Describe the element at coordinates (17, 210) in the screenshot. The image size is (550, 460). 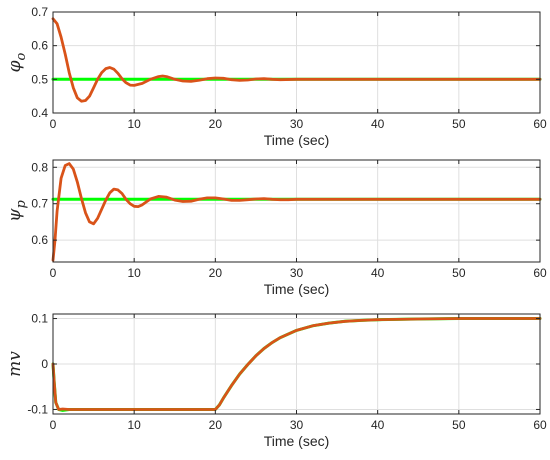
I see `y-axis-label: ψp` at that location.